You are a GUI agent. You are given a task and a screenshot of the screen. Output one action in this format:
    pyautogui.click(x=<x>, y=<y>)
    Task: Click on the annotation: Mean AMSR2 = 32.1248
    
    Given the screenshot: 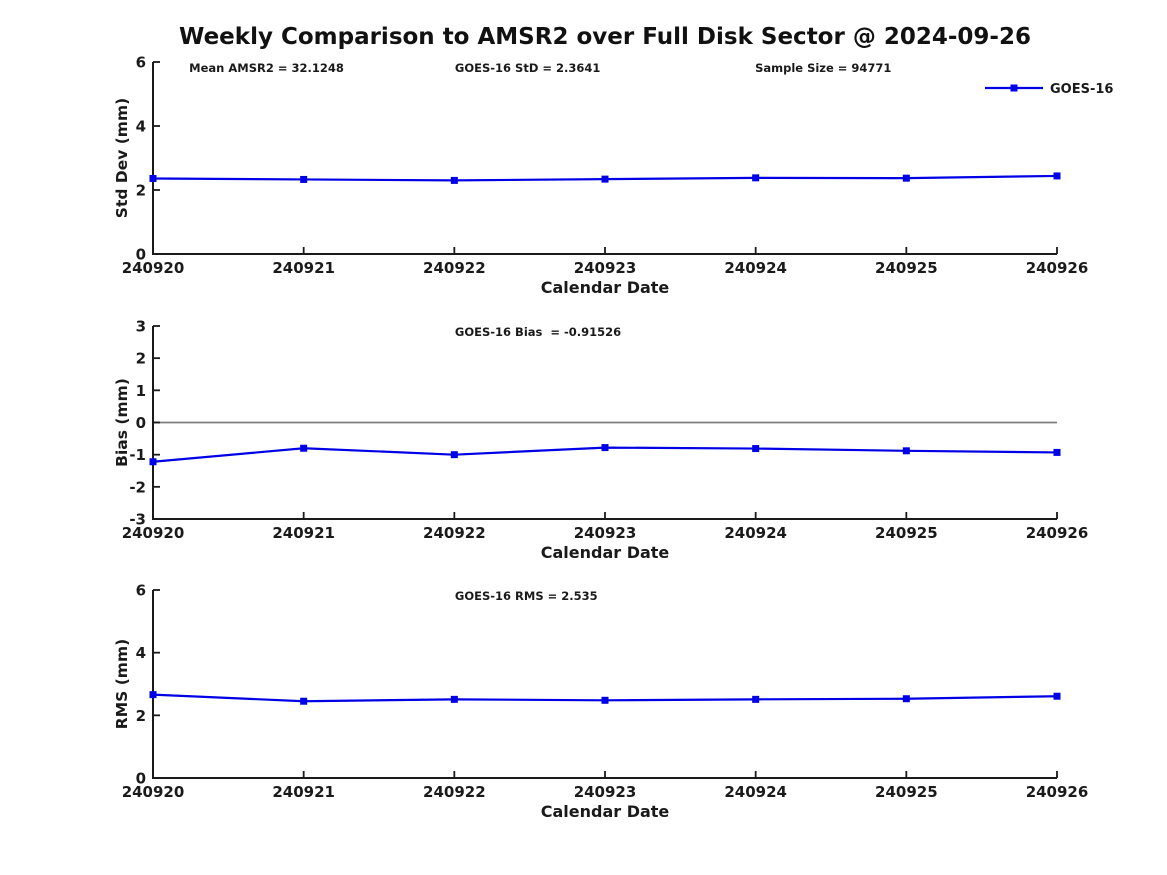 What is the action you would take?
    pyautogui.click(x=266, y=68)
    